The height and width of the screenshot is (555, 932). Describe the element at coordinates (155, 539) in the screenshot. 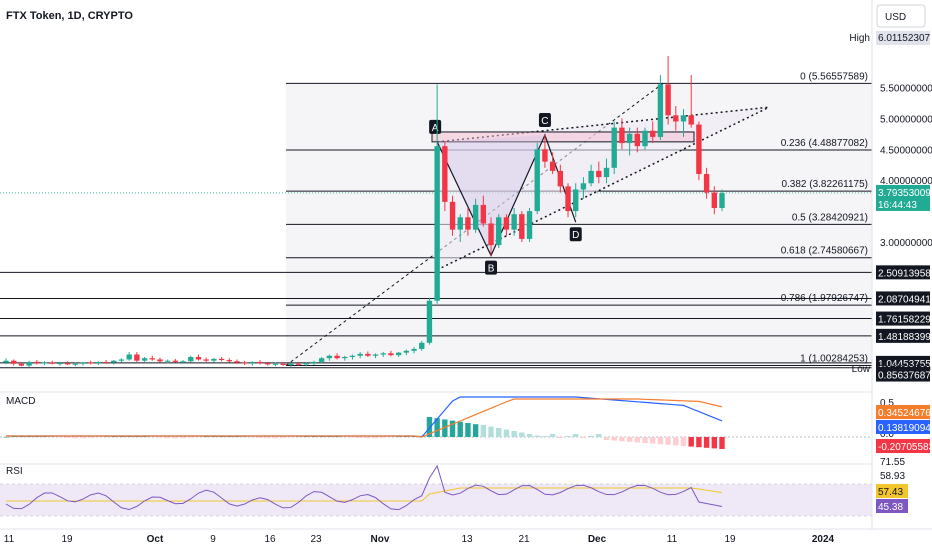

I see `x-tick-label: Oct` at that location.